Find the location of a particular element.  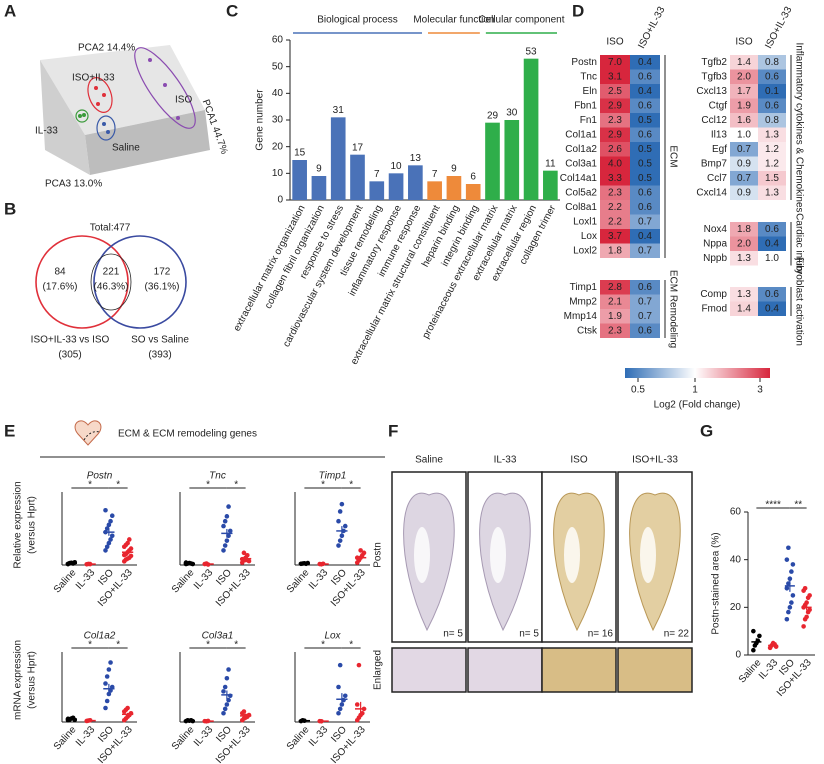

cell-label: 0.5 is located at coordinates (645, 149).